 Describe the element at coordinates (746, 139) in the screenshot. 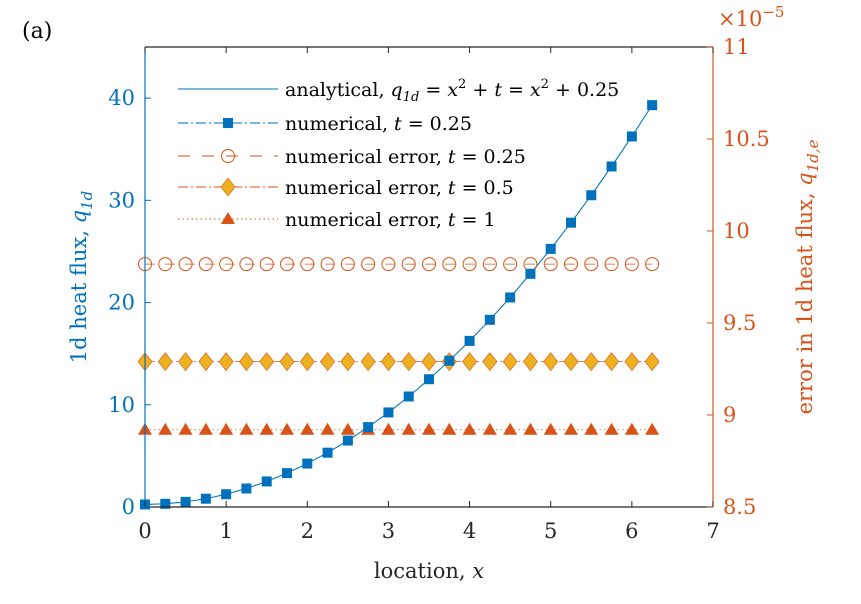

I see `y-tick-label-right: 10.5` at that location.